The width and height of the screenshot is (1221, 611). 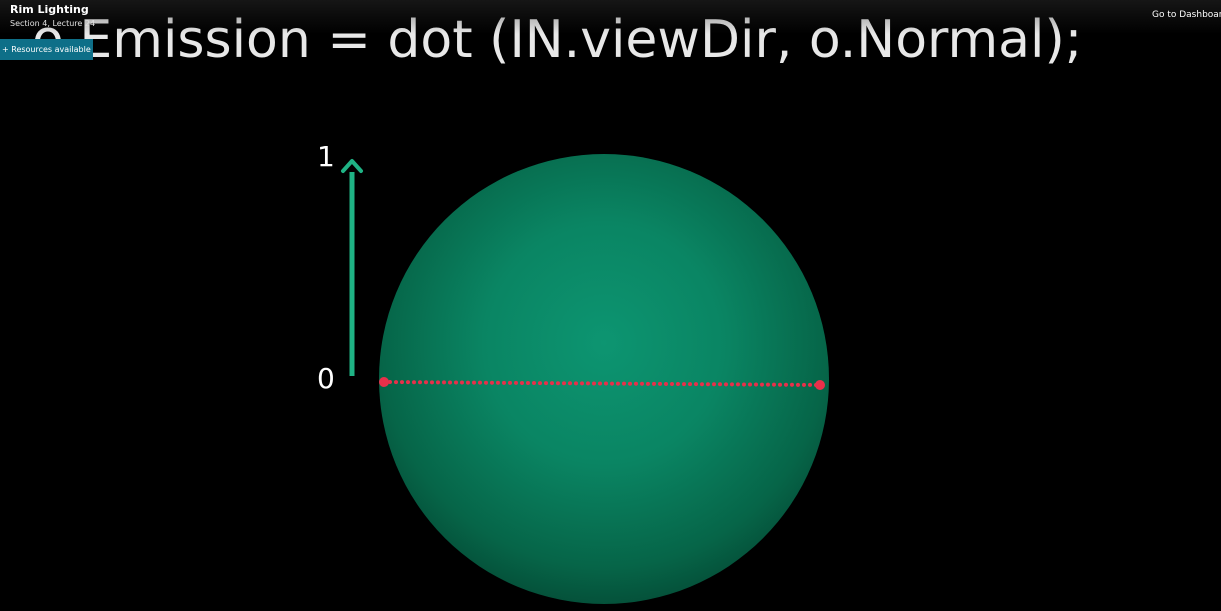 I want to click on lecture-subtitle: Section 4, Lecture 24, so click(x=53, y=23).